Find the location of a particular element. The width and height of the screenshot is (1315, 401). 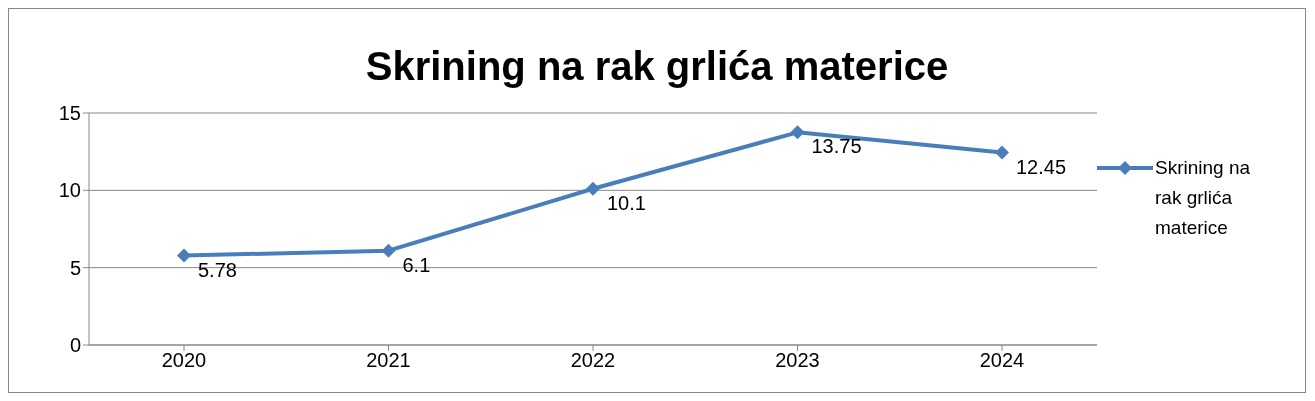

y-tick-label: 15 is located at coordinates (69, 113).